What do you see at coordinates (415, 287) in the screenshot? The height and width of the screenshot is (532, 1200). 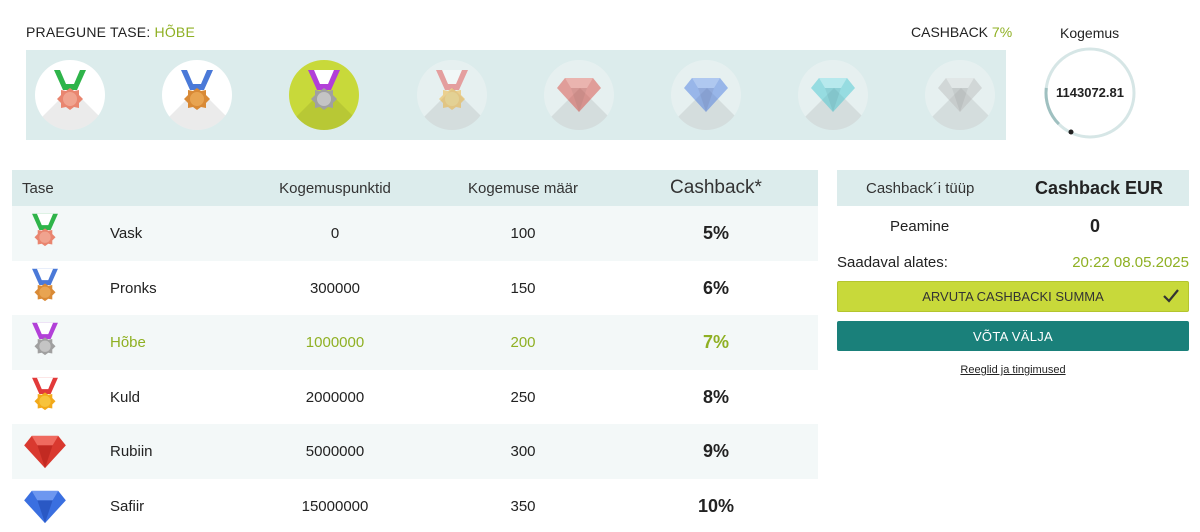 I see `table-row: Pronks 300000 150 6%` at bounding box center [415, 287].